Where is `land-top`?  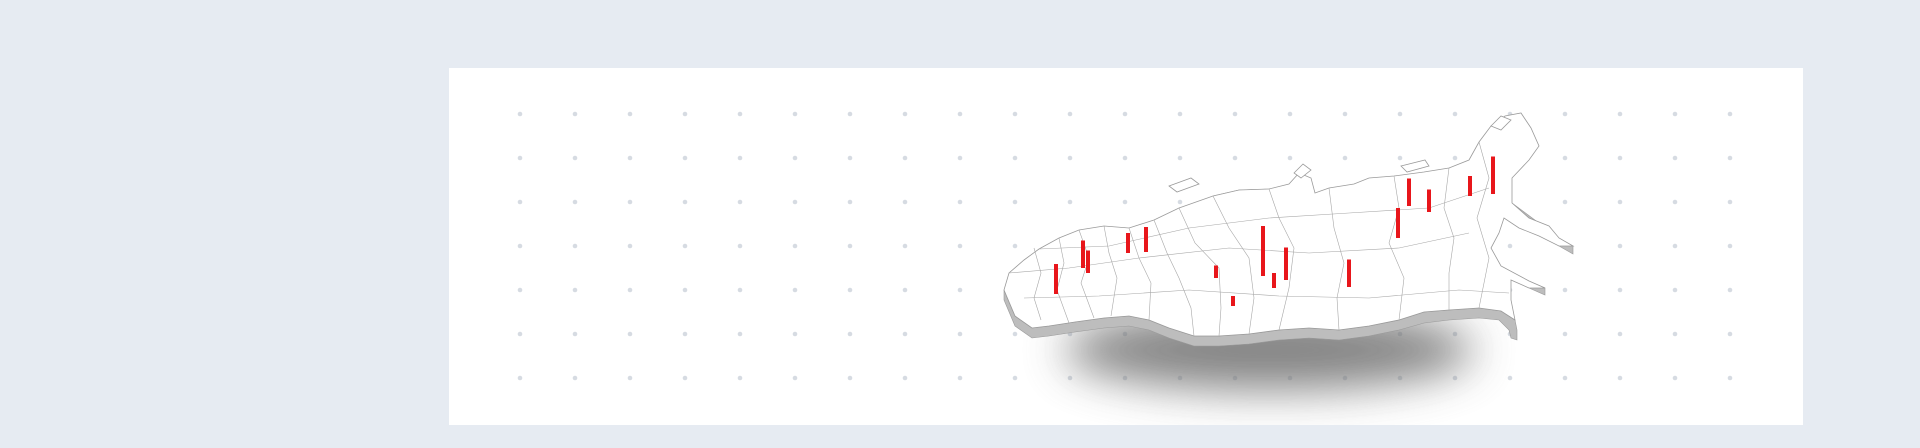
land-top is located at coordinates (1289, 224).